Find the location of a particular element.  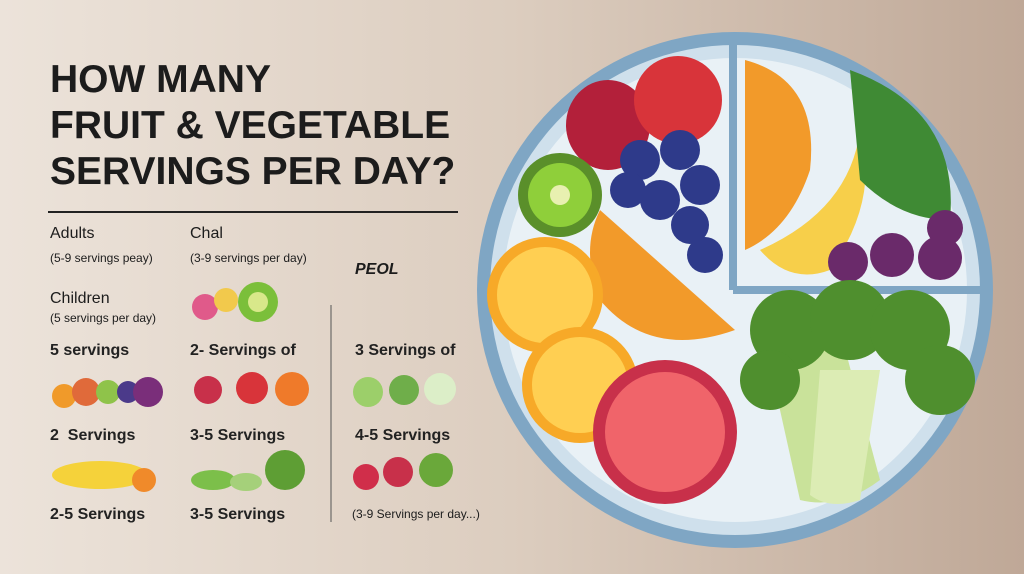

serving-label: 4-5 Servings is located at coordinates (402, 435).